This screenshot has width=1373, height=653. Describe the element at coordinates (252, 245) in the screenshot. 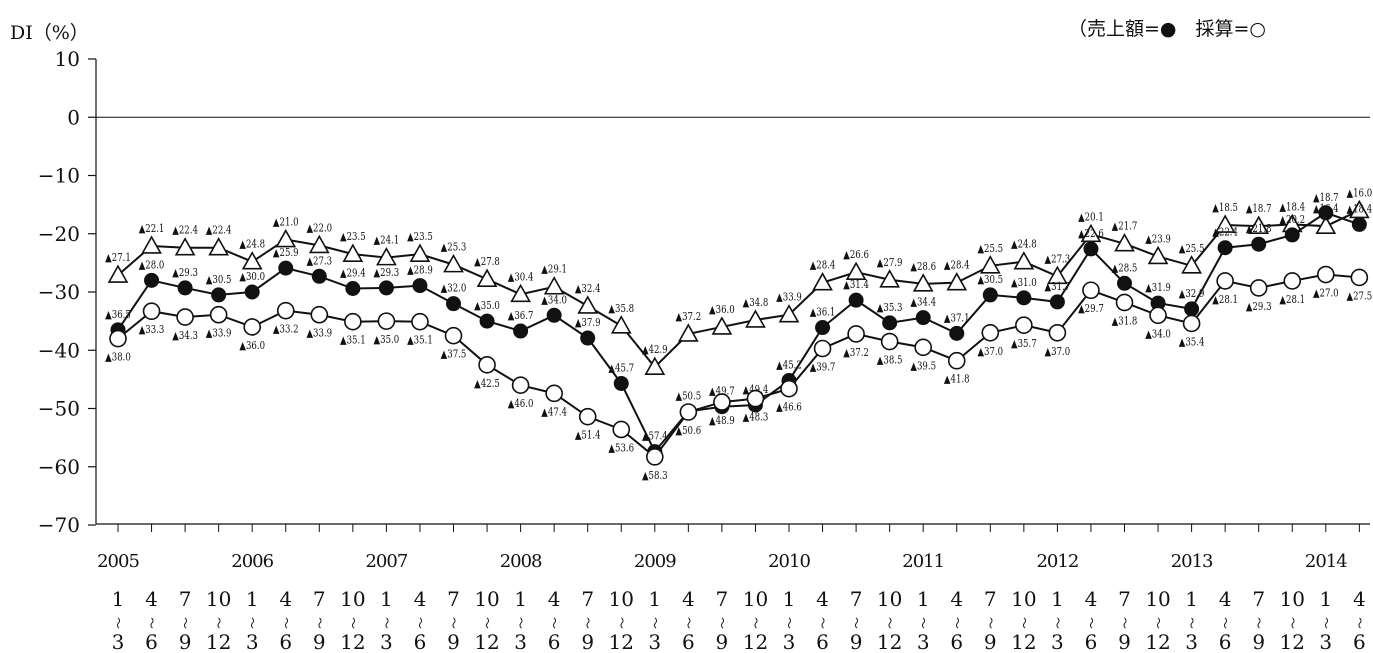

I see `data-label-triangle: ▲24.8` at that location.